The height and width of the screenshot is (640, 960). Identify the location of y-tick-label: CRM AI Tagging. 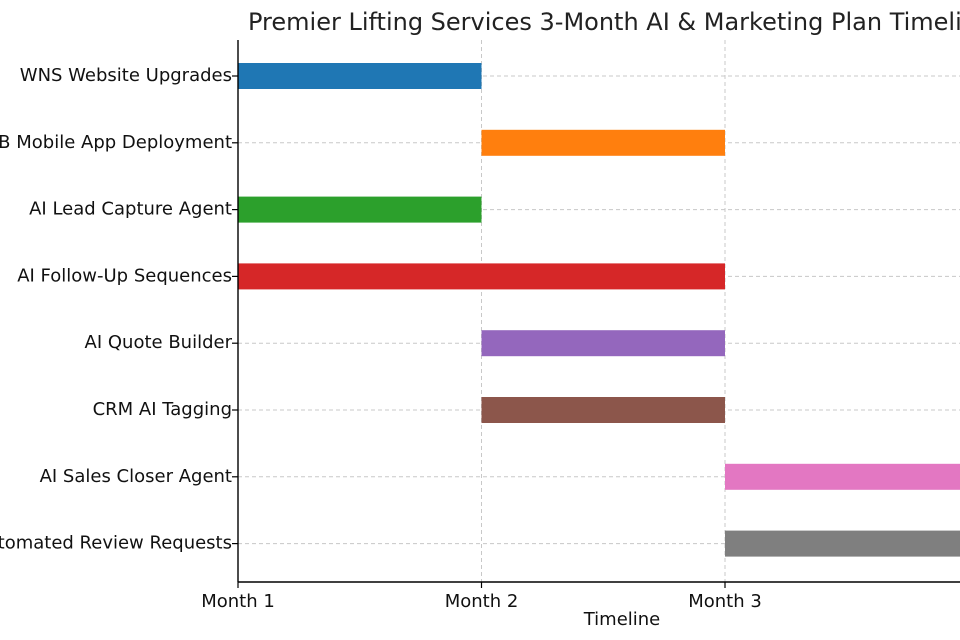
(162, 409).